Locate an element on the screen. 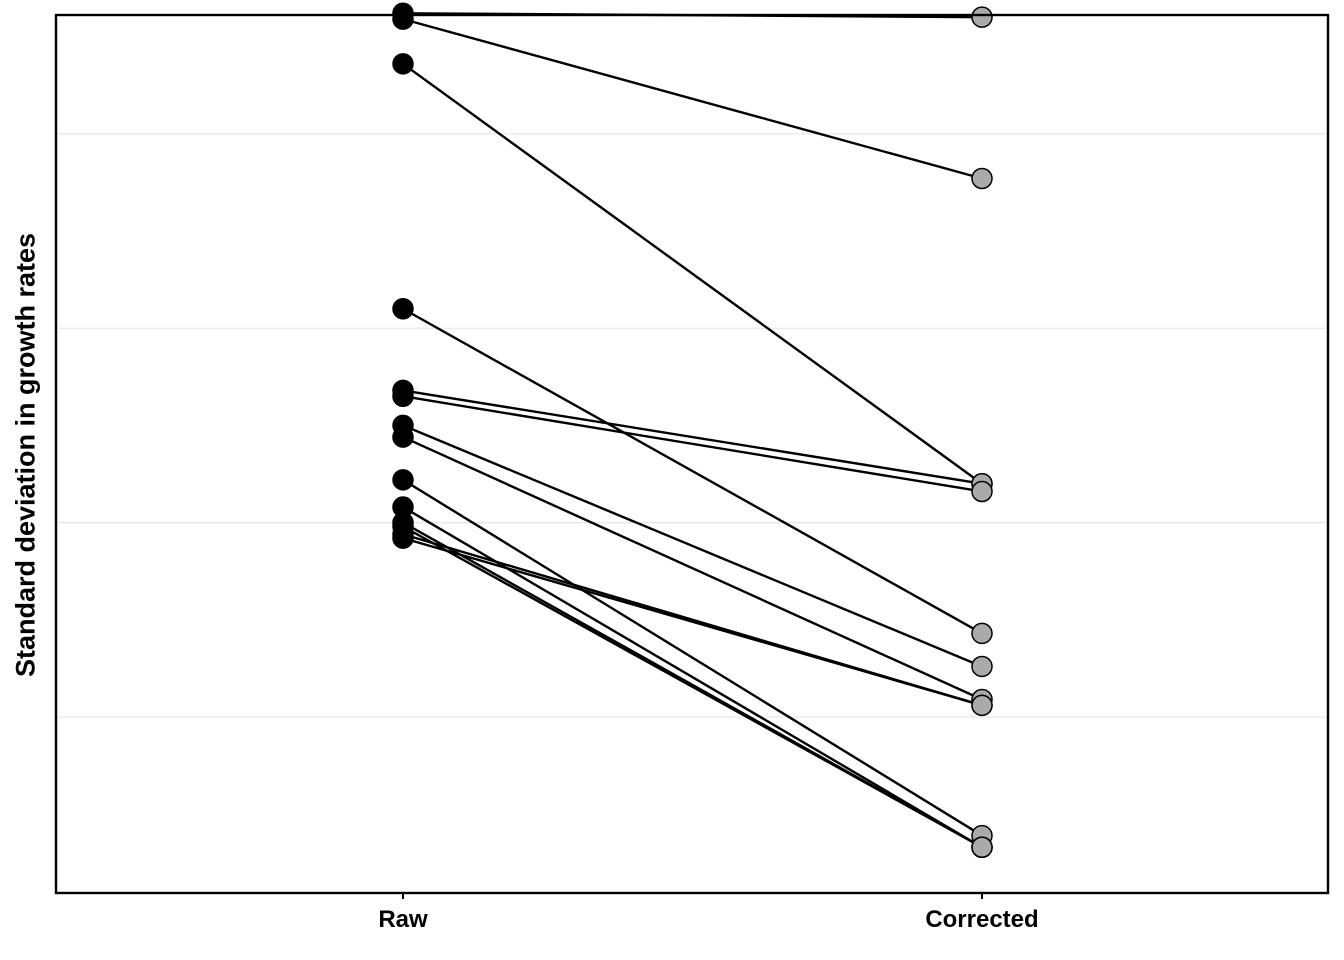 This screenshot has width=1344, height=960. x-tick-label-1: Corrected is located at coordinates (981, 919).